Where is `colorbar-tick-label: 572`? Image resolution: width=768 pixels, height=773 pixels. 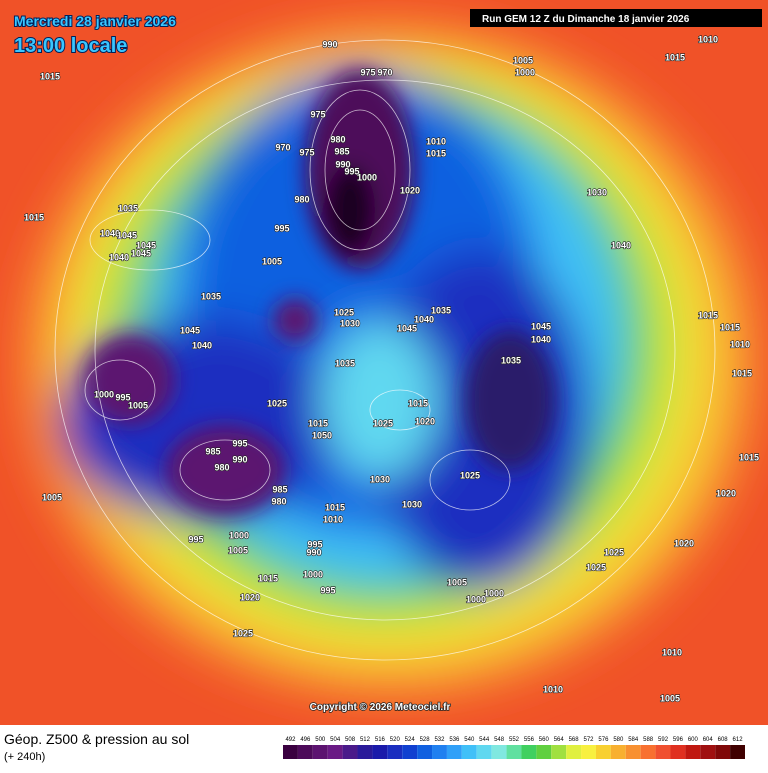 colorbar-tick-label: 572 is located at coordinates (589, 740).